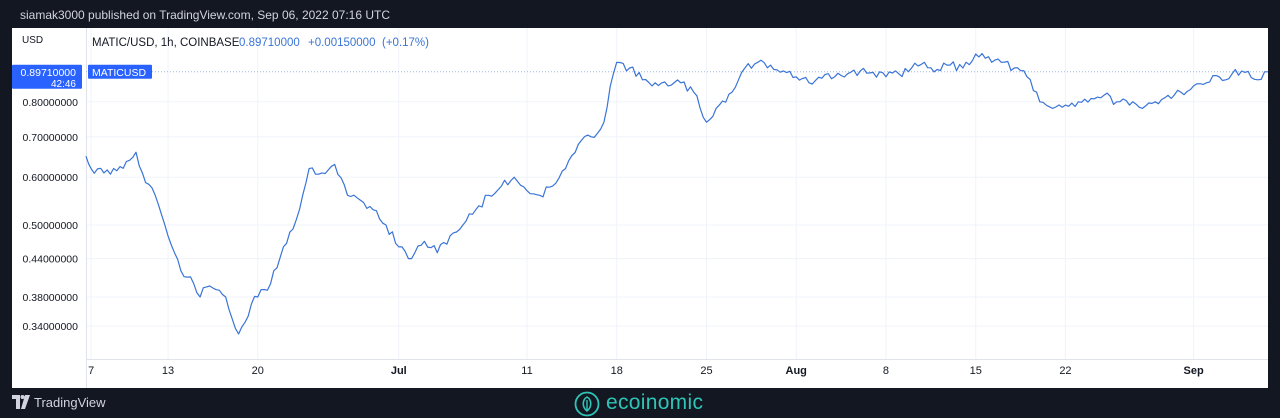  I want to click on price-tick-label: 0.44000000, so click(51, 260).